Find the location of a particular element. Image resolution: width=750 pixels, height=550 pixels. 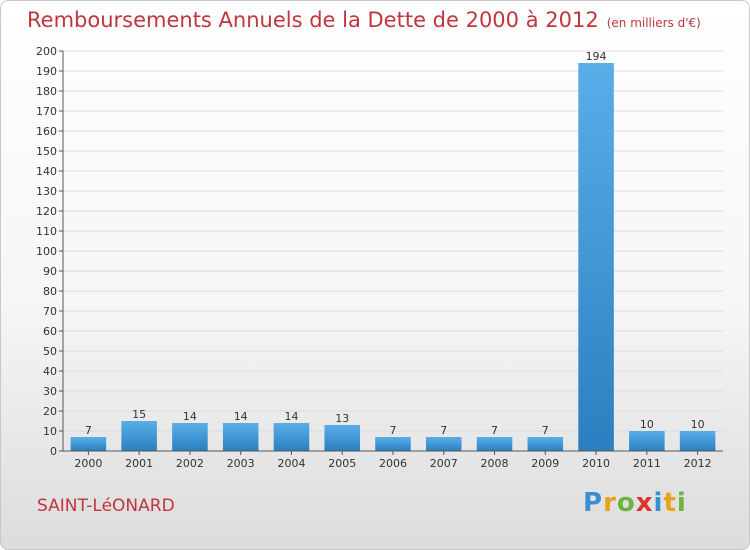

x-tick-label: 2007 is located at coordinates (444, 463).